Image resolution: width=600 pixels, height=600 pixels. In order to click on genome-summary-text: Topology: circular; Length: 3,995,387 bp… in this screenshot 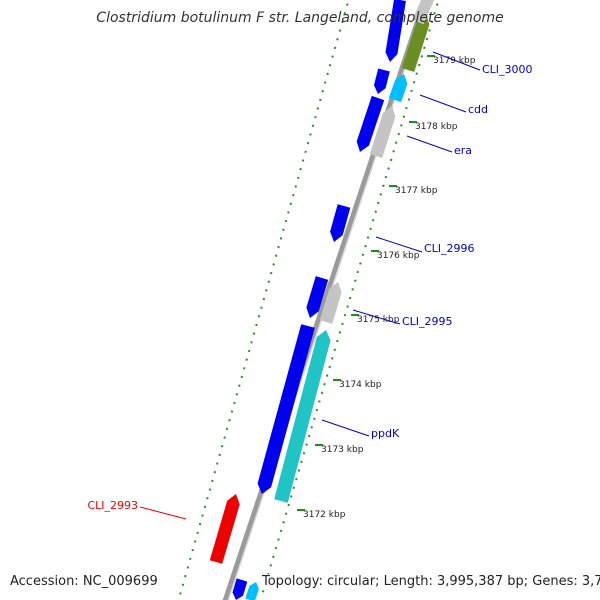, I will do `click(431, 581)`.